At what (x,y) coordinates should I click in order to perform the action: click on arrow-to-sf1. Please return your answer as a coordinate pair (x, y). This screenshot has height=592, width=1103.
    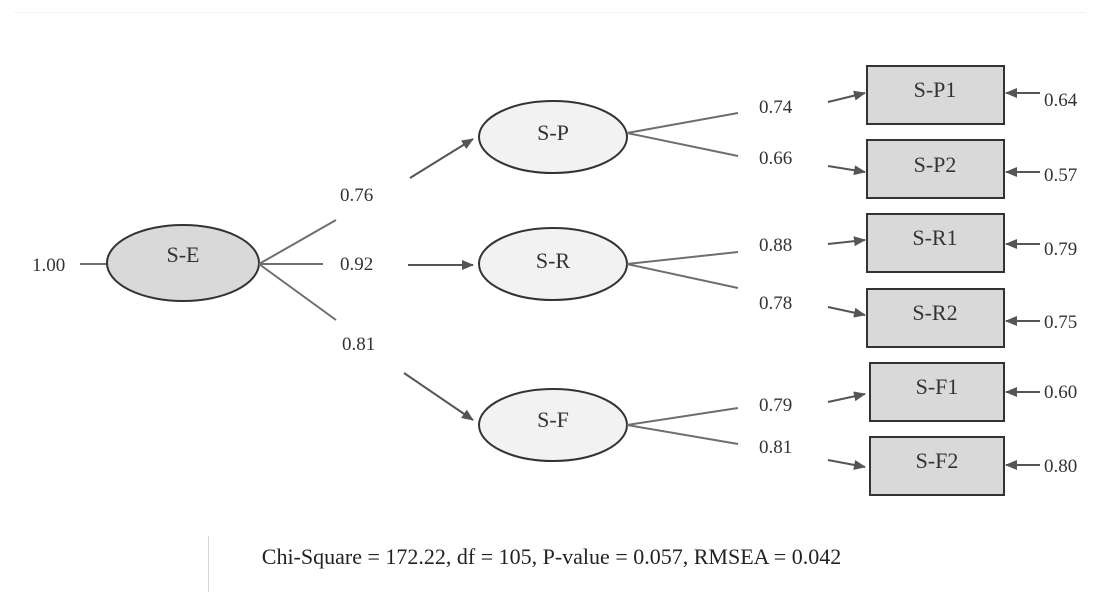
    Looking at the image, I should click on (846, 397).